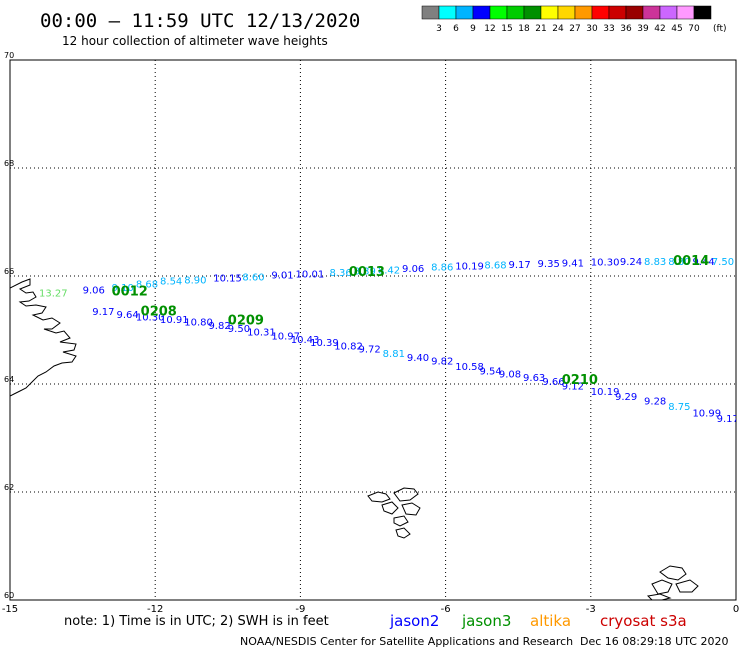  I want to click on wave-height-value: 10.19, so click(605, 392).